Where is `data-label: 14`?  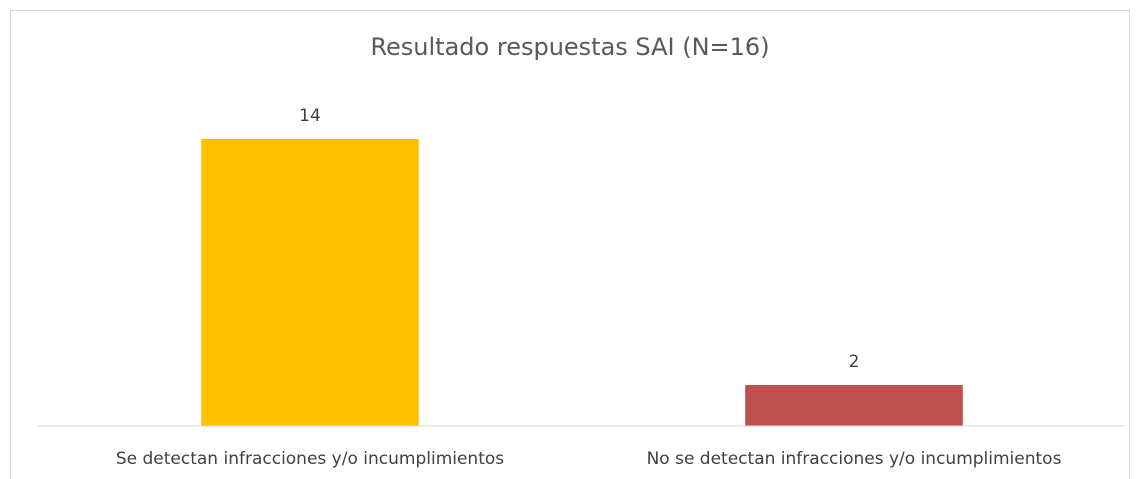 data-label: 14 is located at coordinates (310, 116).